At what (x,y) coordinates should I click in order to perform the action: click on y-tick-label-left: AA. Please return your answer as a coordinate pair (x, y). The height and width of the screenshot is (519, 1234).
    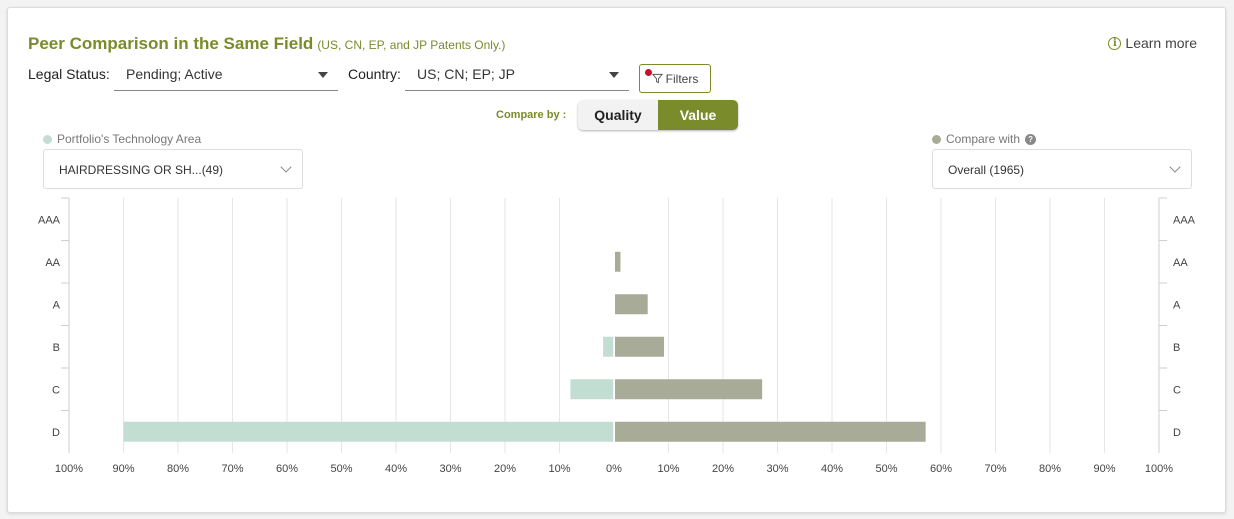
    Looking at the image, I should click on (52, 263).